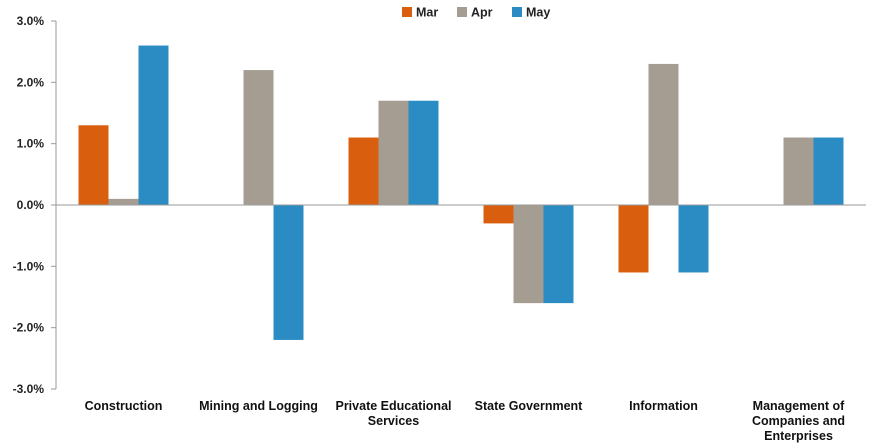  Describe the element at coordinates (482, 13) in the screenshot. I see `legend-label-apr: Apr` at that location.